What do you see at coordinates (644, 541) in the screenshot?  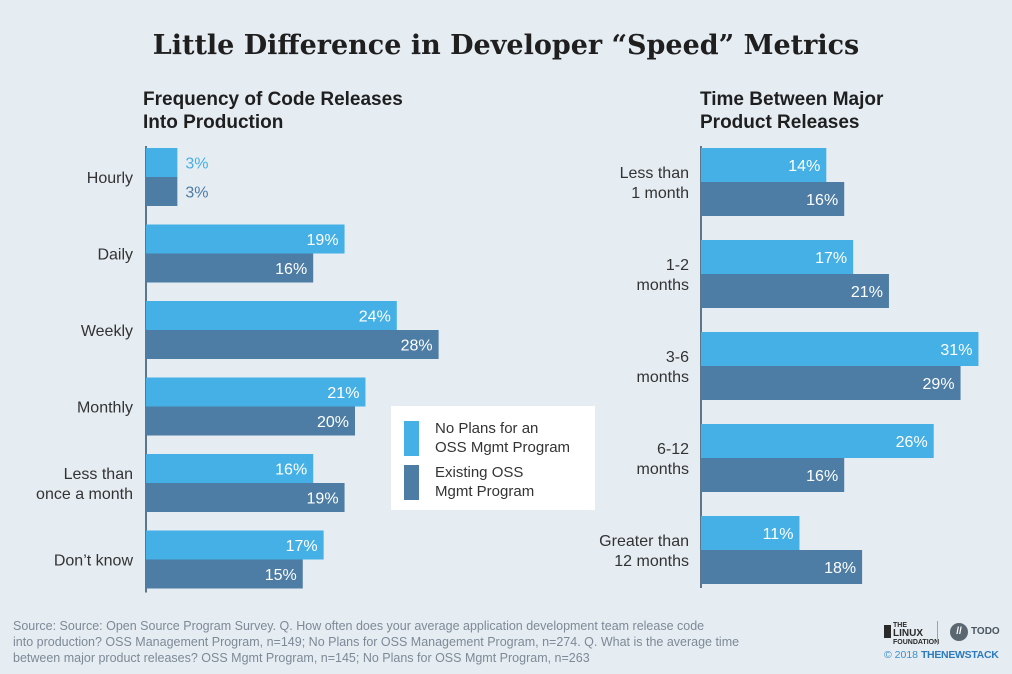 I see `category-label: Greater than` at bounding box center [644, 541].